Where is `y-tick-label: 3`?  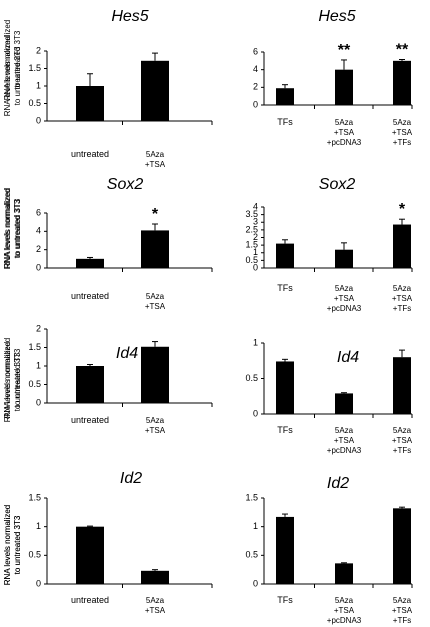 y-tick-label: 3 is located at coordinates (255, 222).